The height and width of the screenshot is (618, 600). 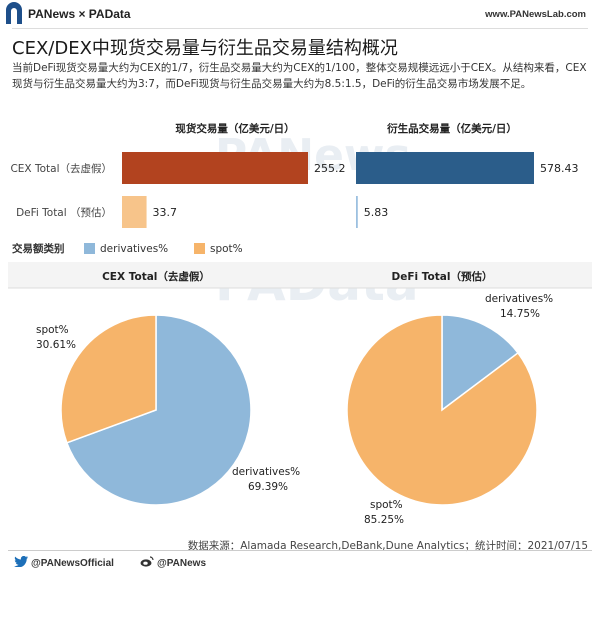 What do you see at coordinates (158, 410) in the screenshot?
I see `cex-slice-derivatives` at bounding box center [158, 410].